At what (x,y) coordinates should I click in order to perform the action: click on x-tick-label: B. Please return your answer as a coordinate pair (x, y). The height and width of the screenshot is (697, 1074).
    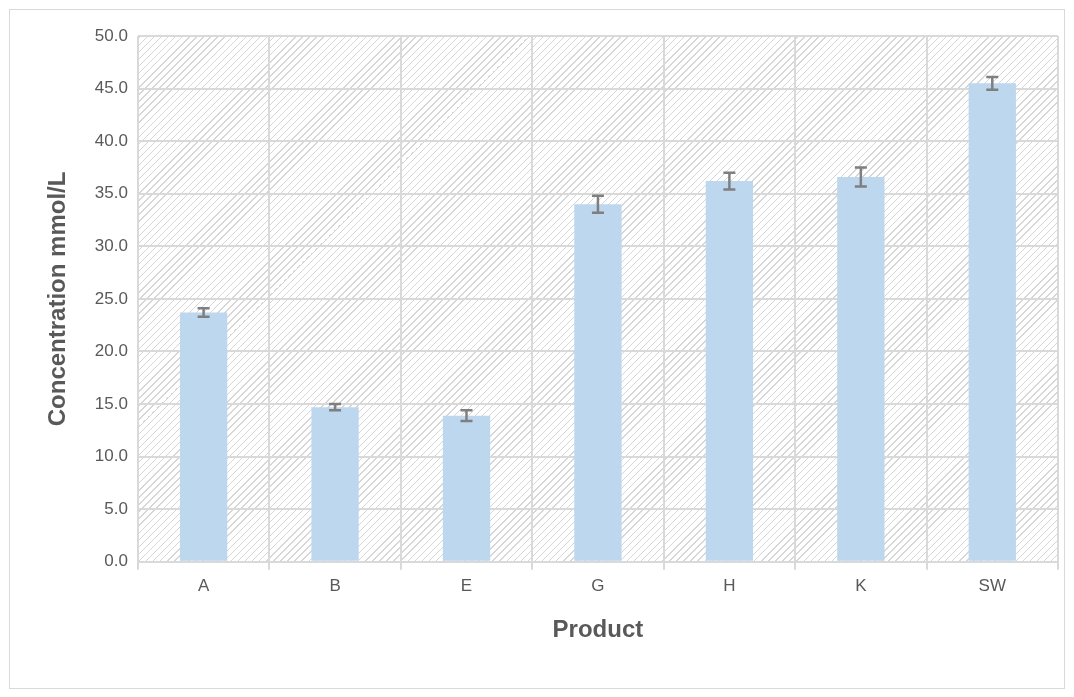
    Looking at the image, I should click on (335, 585).